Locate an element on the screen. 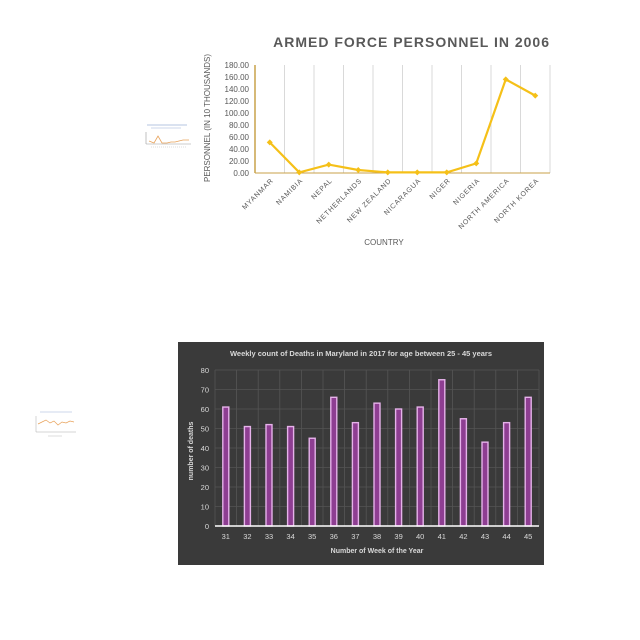 Image resolution: width=640 pixels, height=640 pixels. y-tick-label: 40 is located at coordinates (205, 448).